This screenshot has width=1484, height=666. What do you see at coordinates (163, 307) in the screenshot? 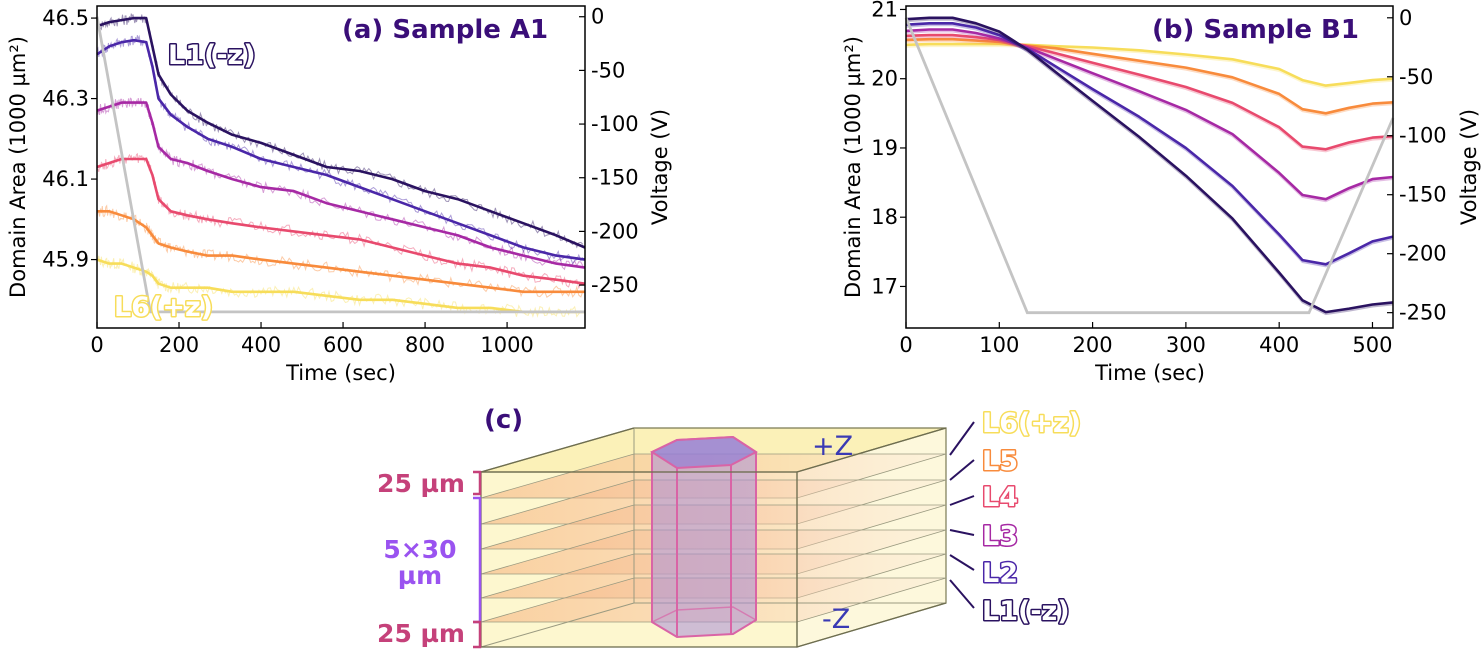
I see `panel-a-annotation-l6: L6(+z)` at bounding box center [163, 307].